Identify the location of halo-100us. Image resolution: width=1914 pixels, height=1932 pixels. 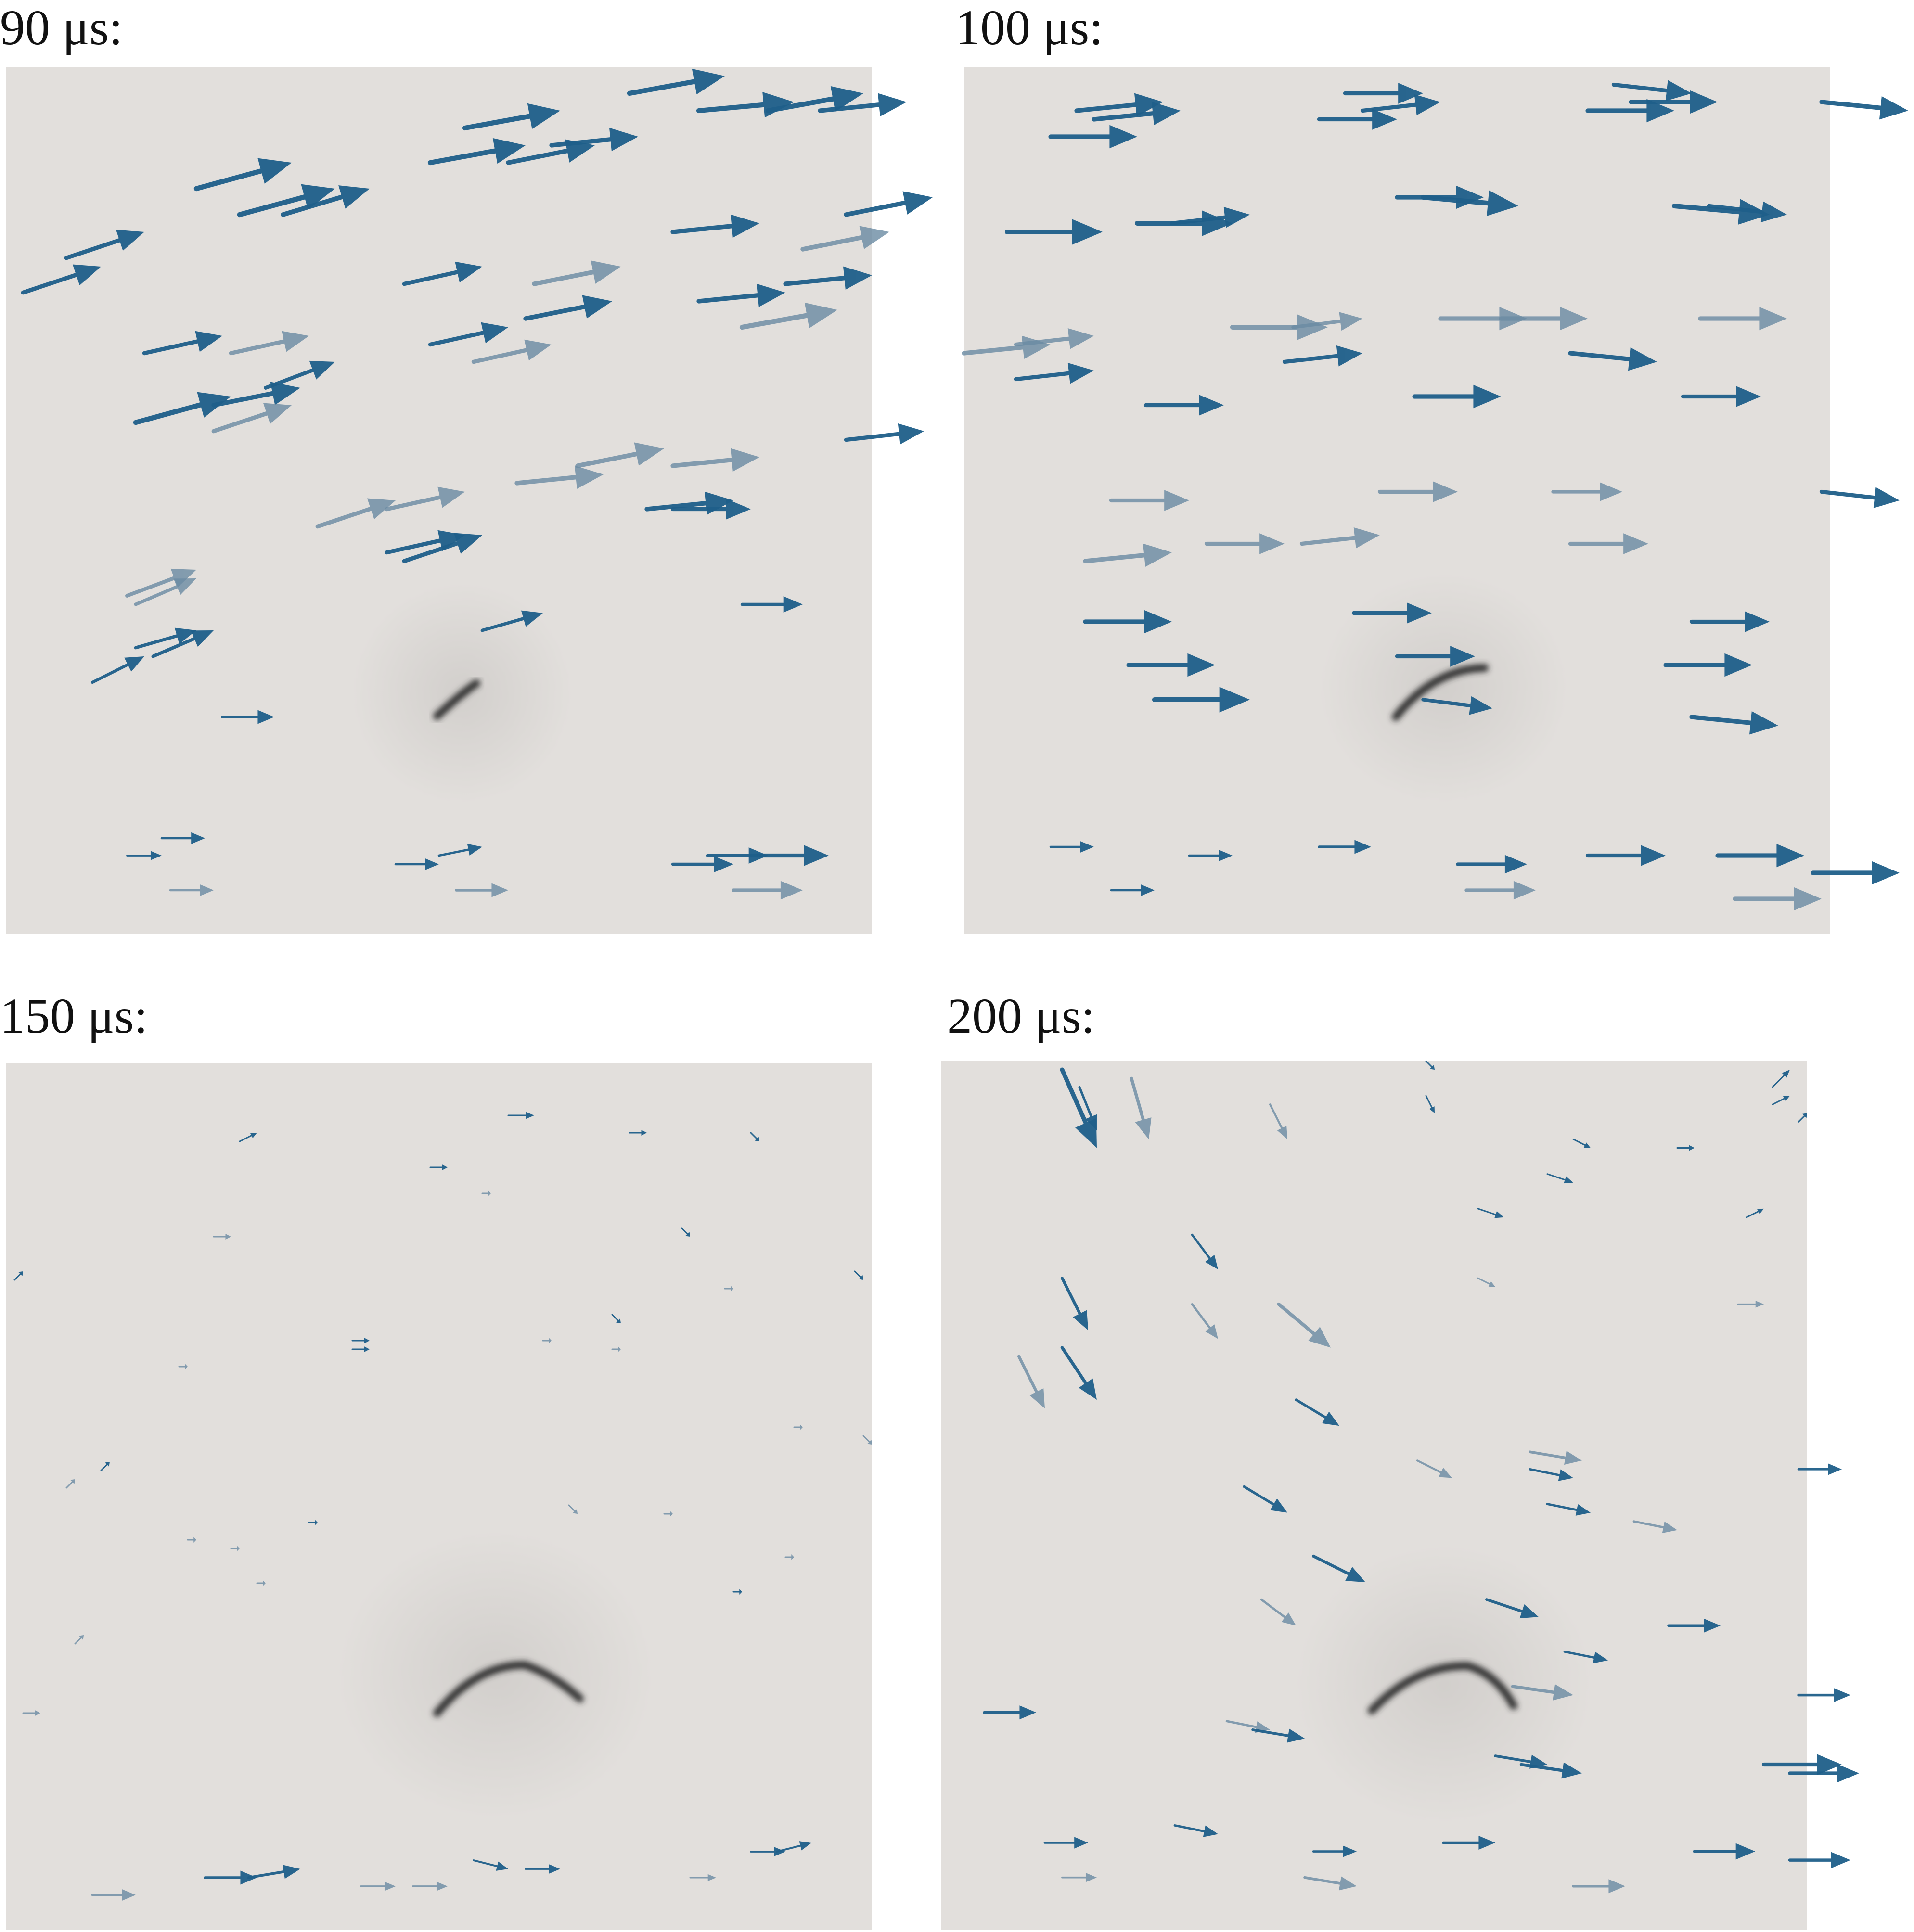
(1444, 688).